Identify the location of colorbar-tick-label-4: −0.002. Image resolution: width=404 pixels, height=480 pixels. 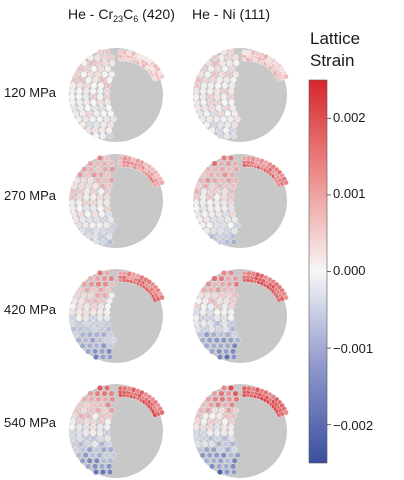
(353, 425).